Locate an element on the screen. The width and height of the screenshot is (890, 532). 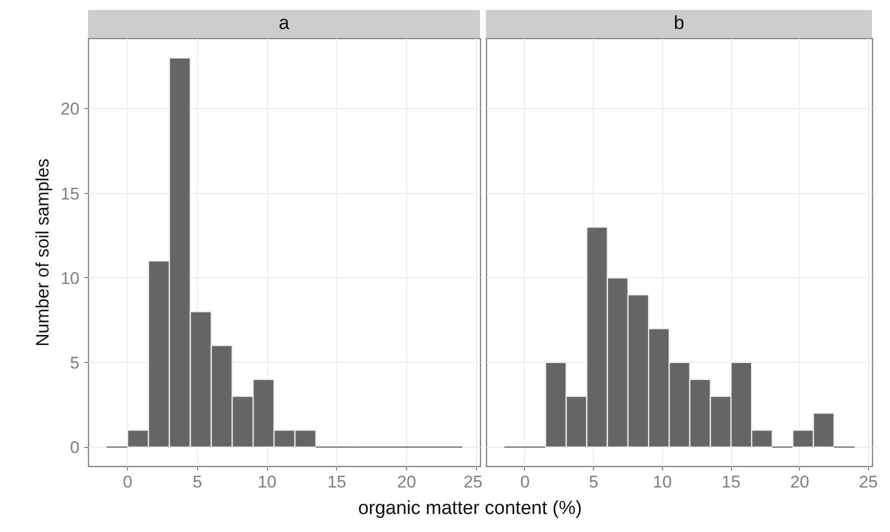
y-tick-label: 15 is located at coordinates (70, 194).